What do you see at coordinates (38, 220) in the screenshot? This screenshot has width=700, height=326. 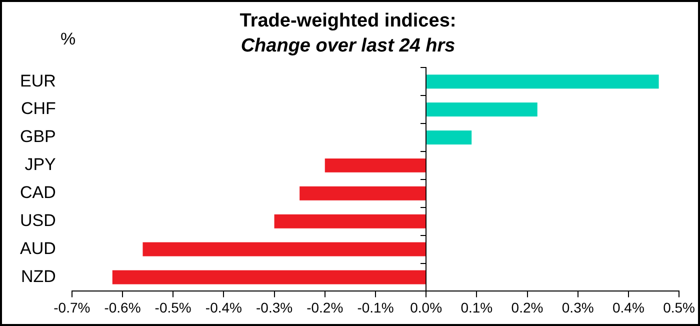 I see `y-tick-label: USD` at bounding box center [38, 220].